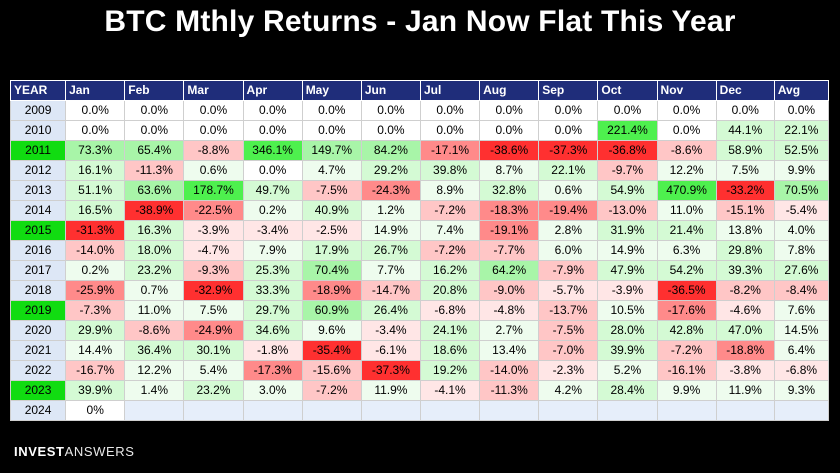  I want to click on return-cell: 28.4%, so click(627, 390).